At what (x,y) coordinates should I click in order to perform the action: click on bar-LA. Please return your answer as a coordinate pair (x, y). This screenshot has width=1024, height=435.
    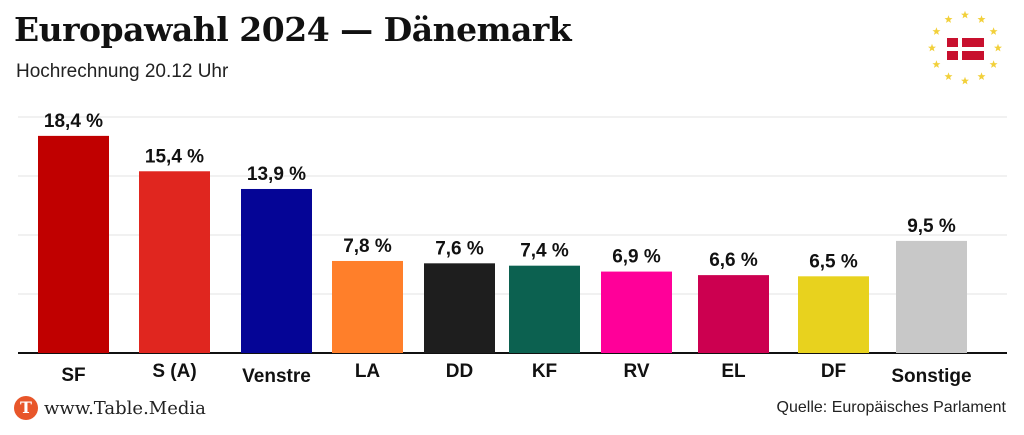
    Looking at the image, I should click on (367, 306).